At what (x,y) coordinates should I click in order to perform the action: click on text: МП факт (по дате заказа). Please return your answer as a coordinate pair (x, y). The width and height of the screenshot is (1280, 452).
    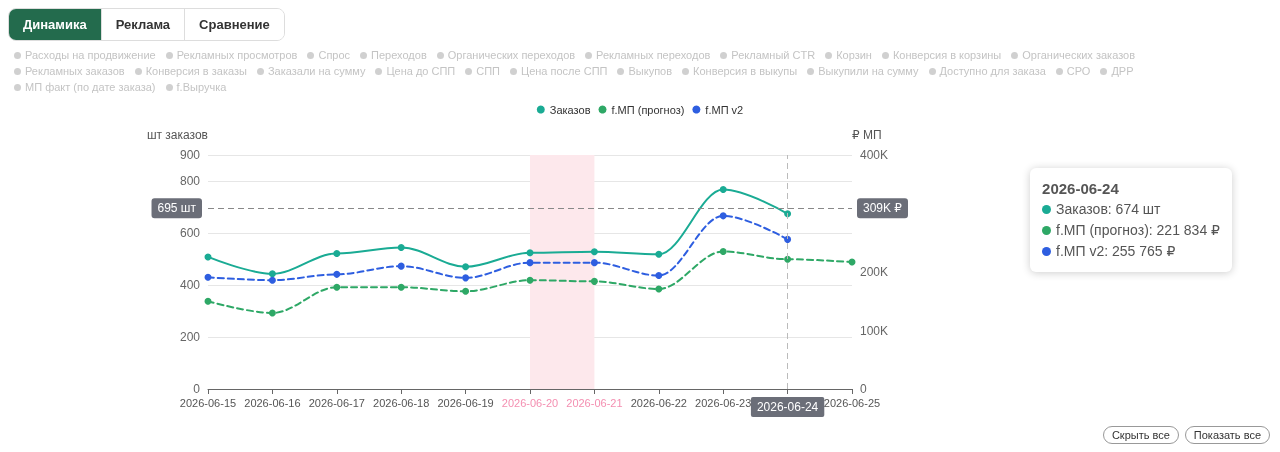
    Looking at the image, I should click on (90, 87).